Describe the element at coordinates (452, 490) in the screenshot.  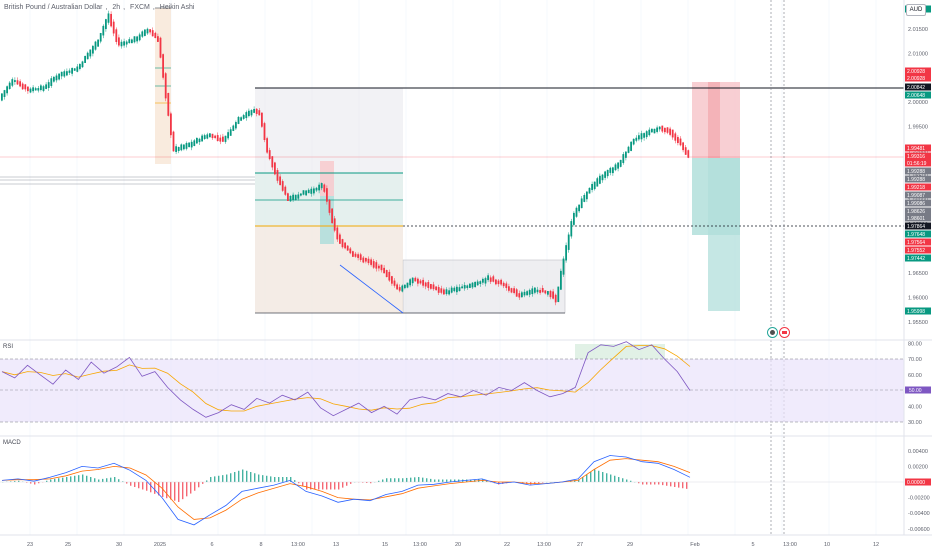
I see `macd-pane` at that location.